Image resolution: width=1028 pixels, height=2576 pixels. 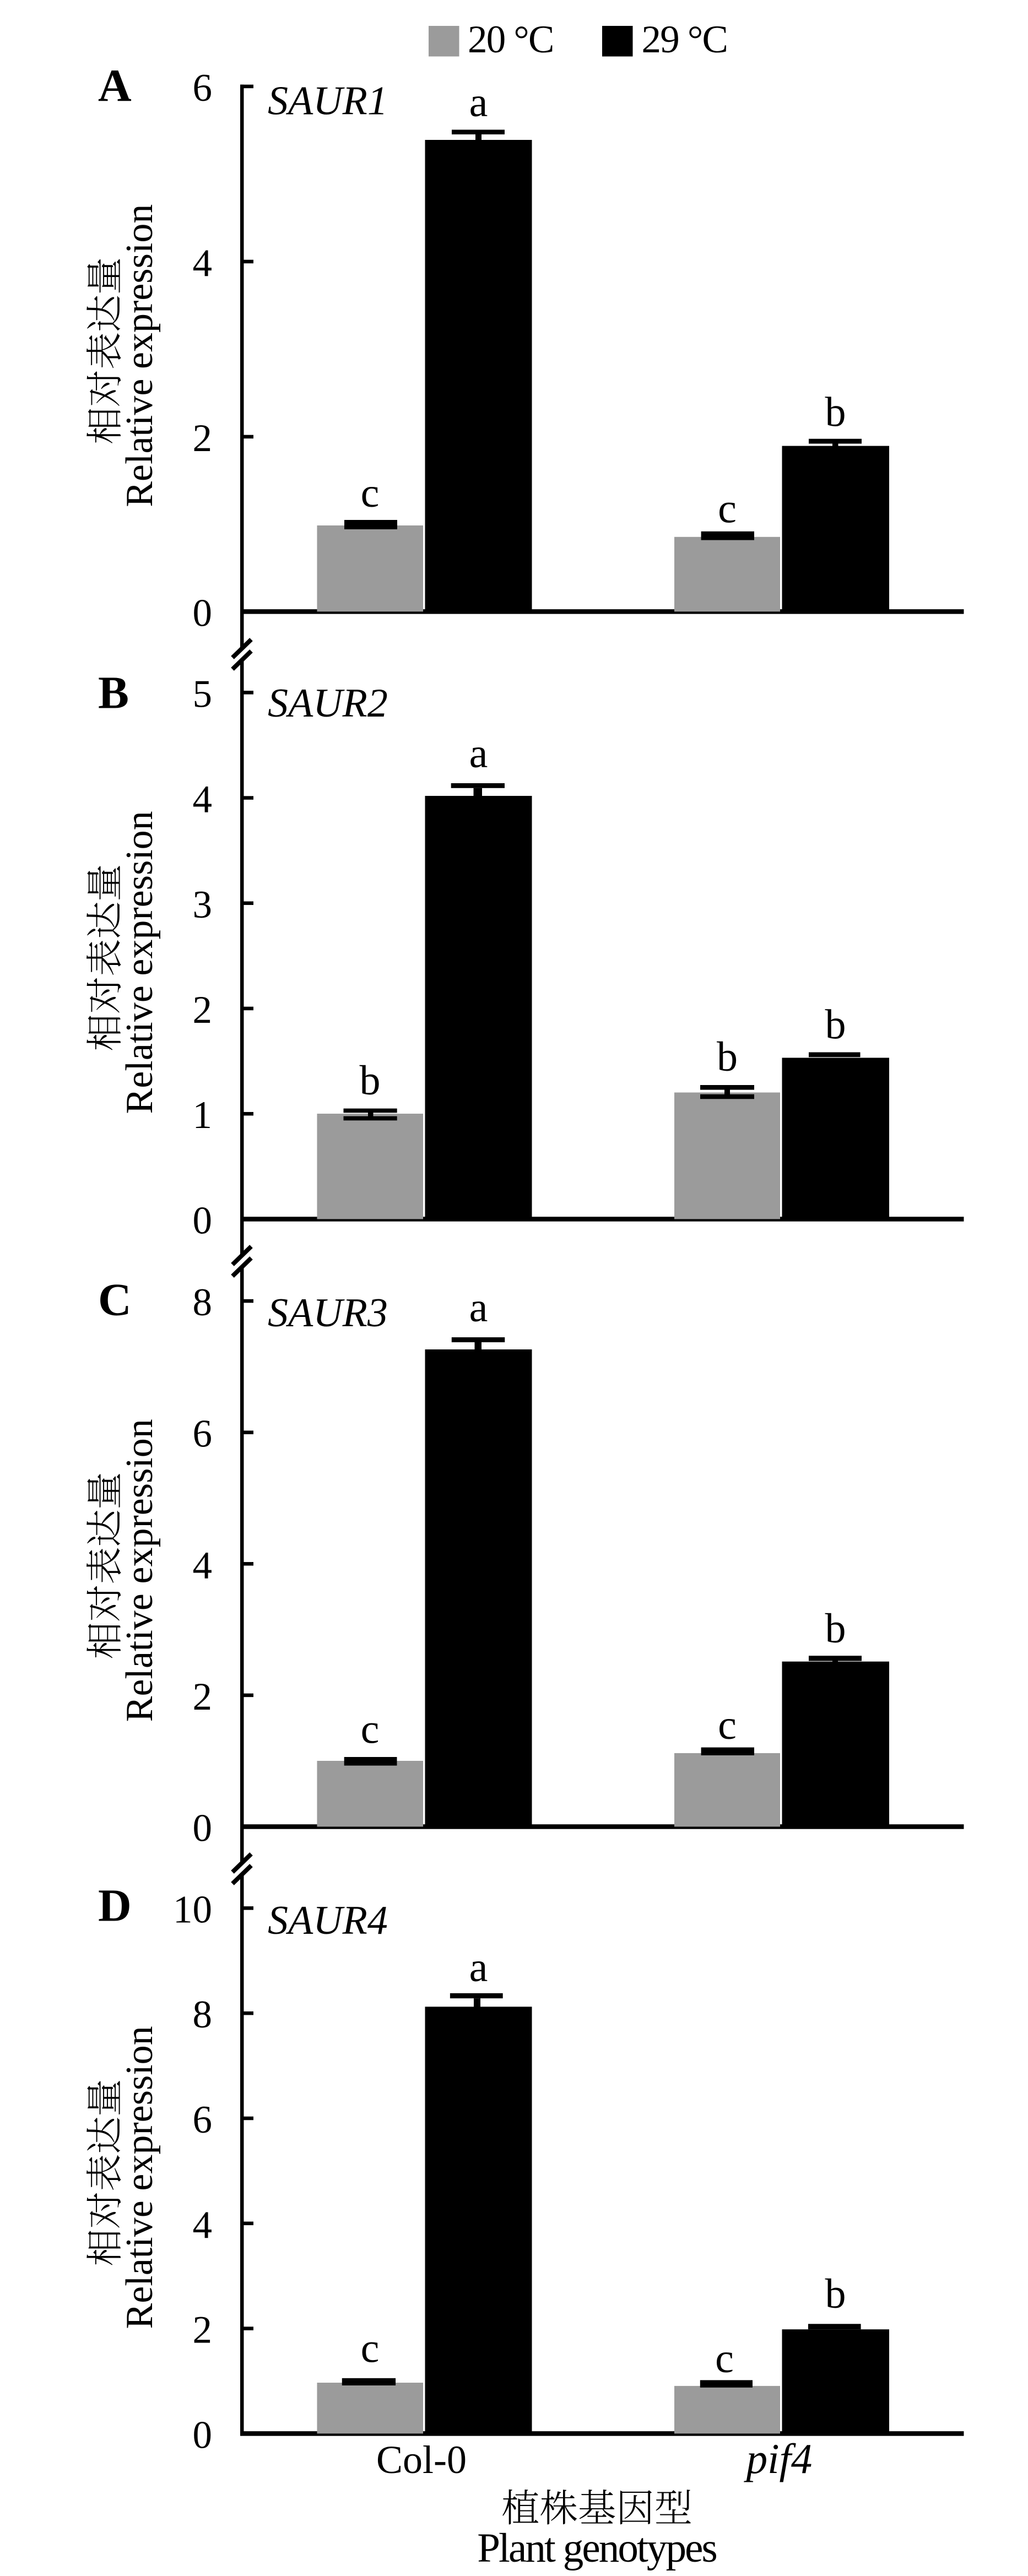 What do you see at coordinates (113, 694) in the screenshot?
I see `svg-text: B` at bounding box center [113, 694].